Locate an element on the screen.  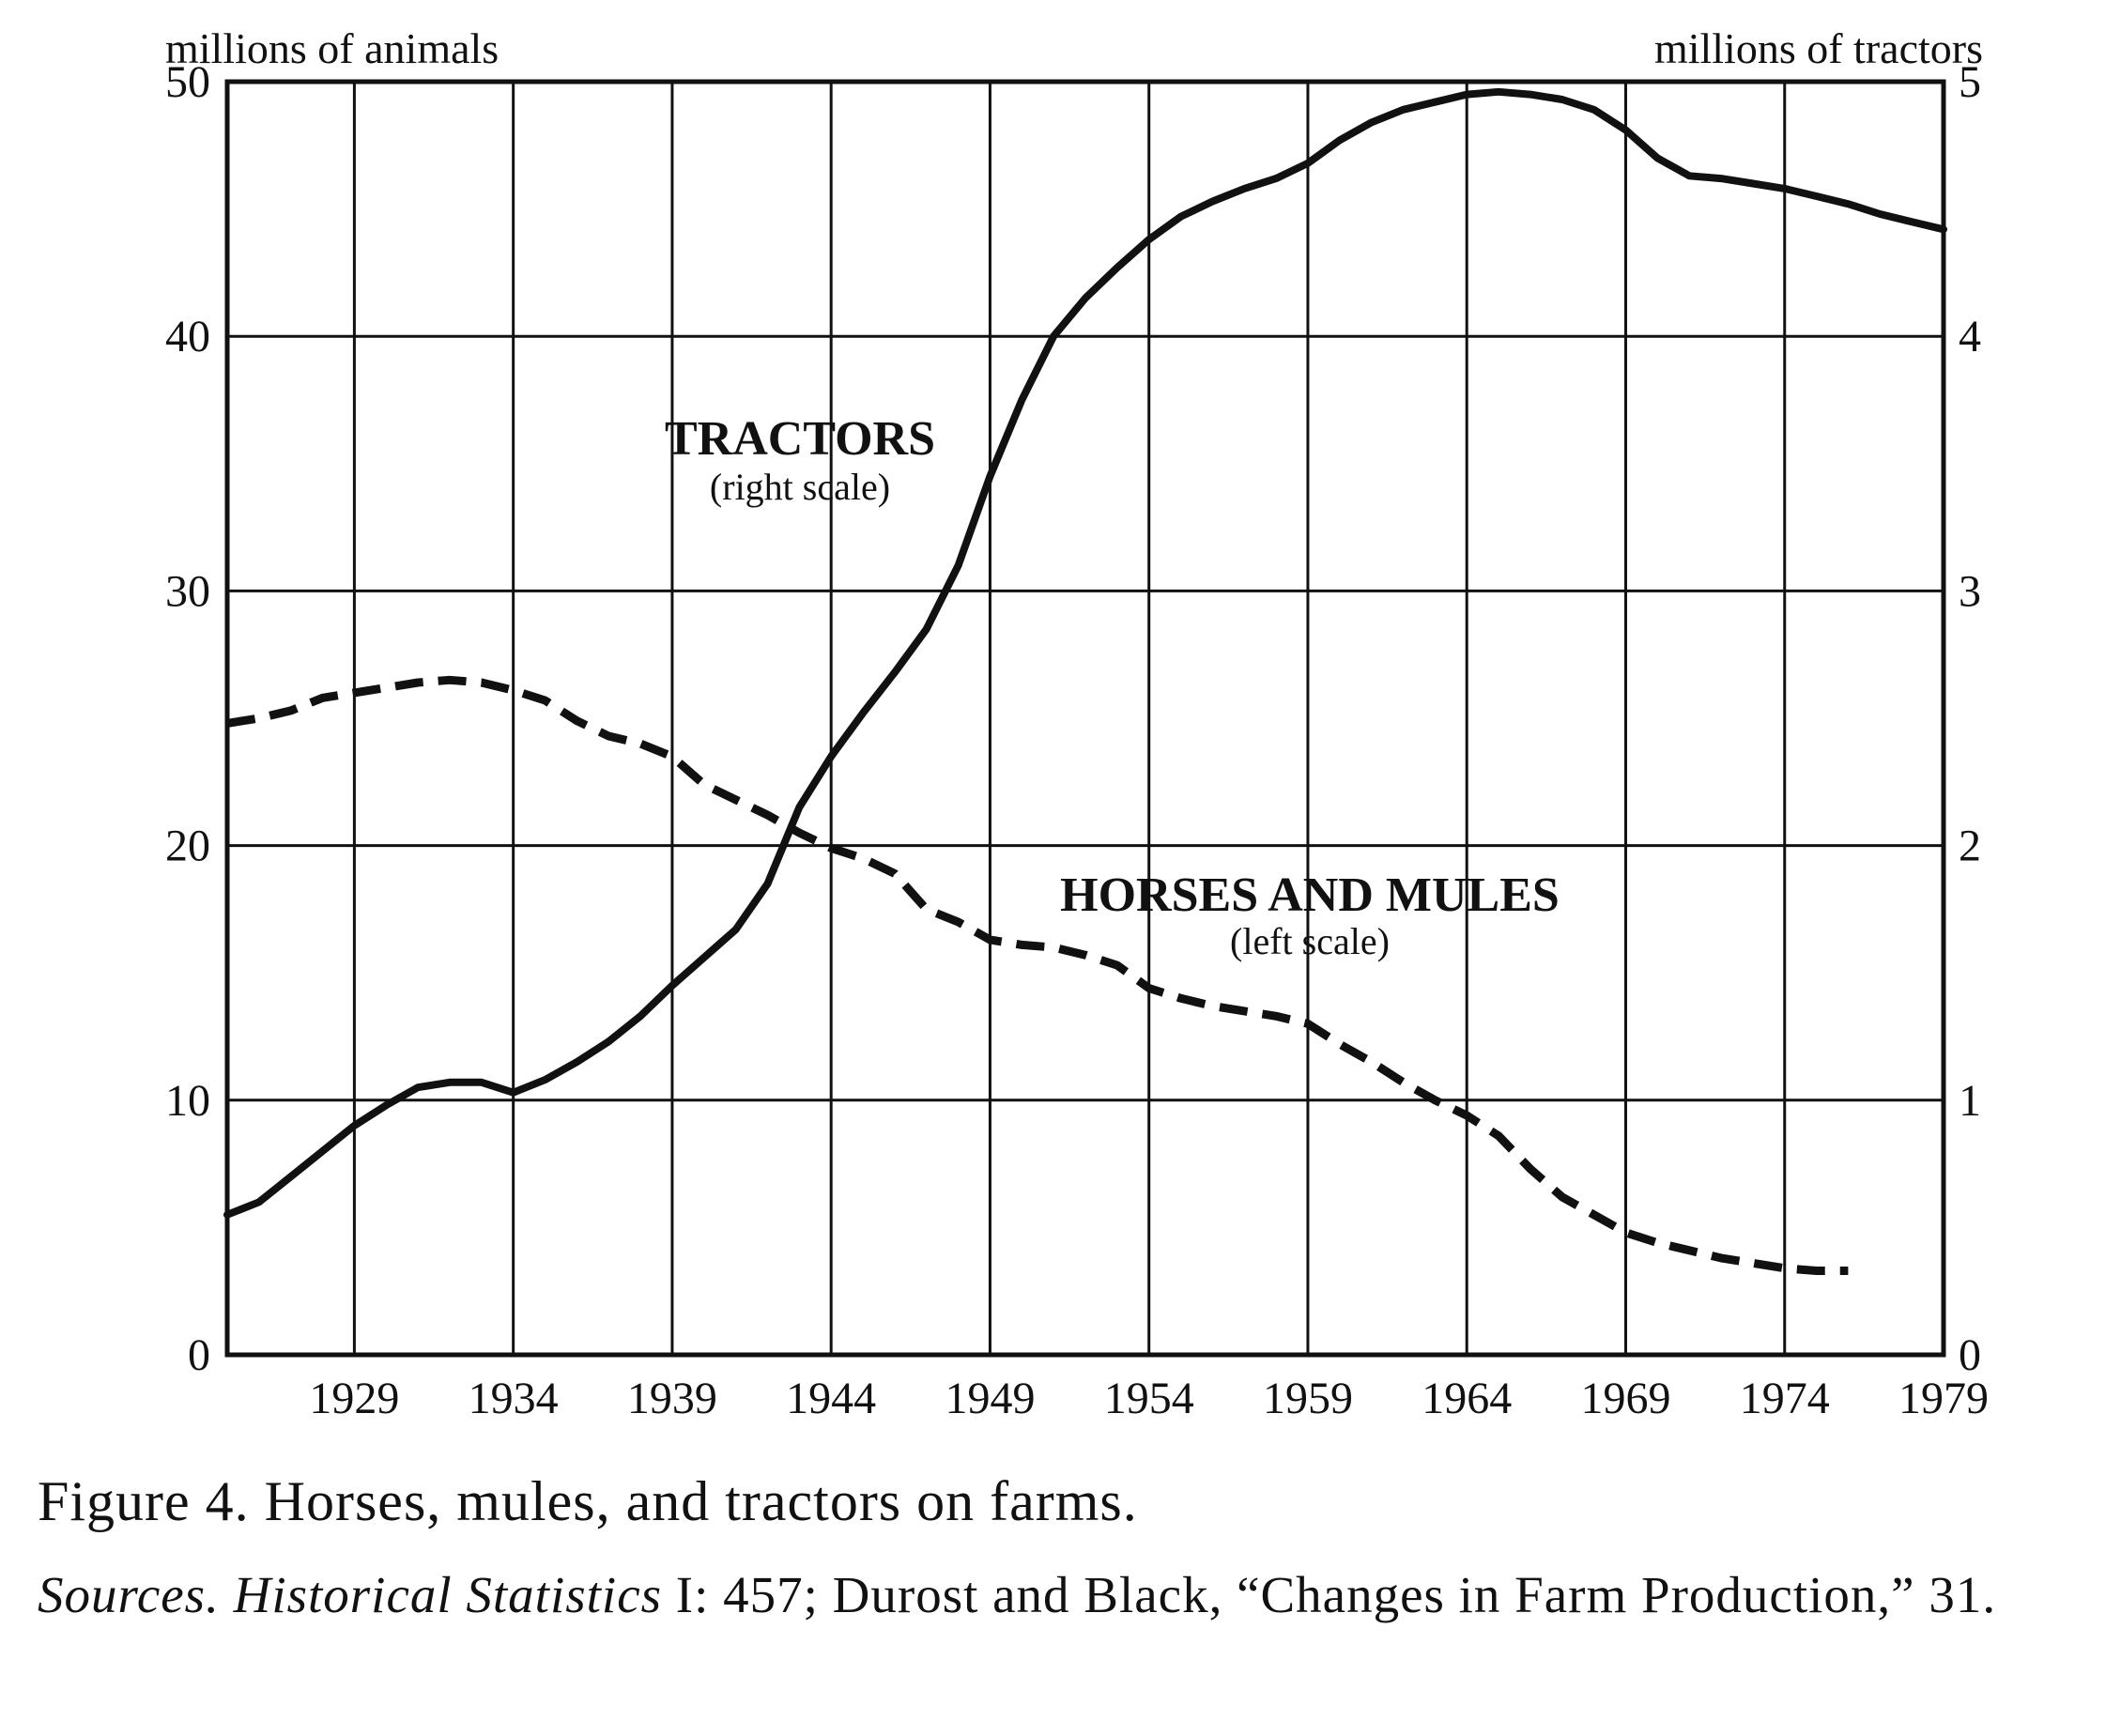
left-tick-label: 40 is located at coordinates (188, 336).